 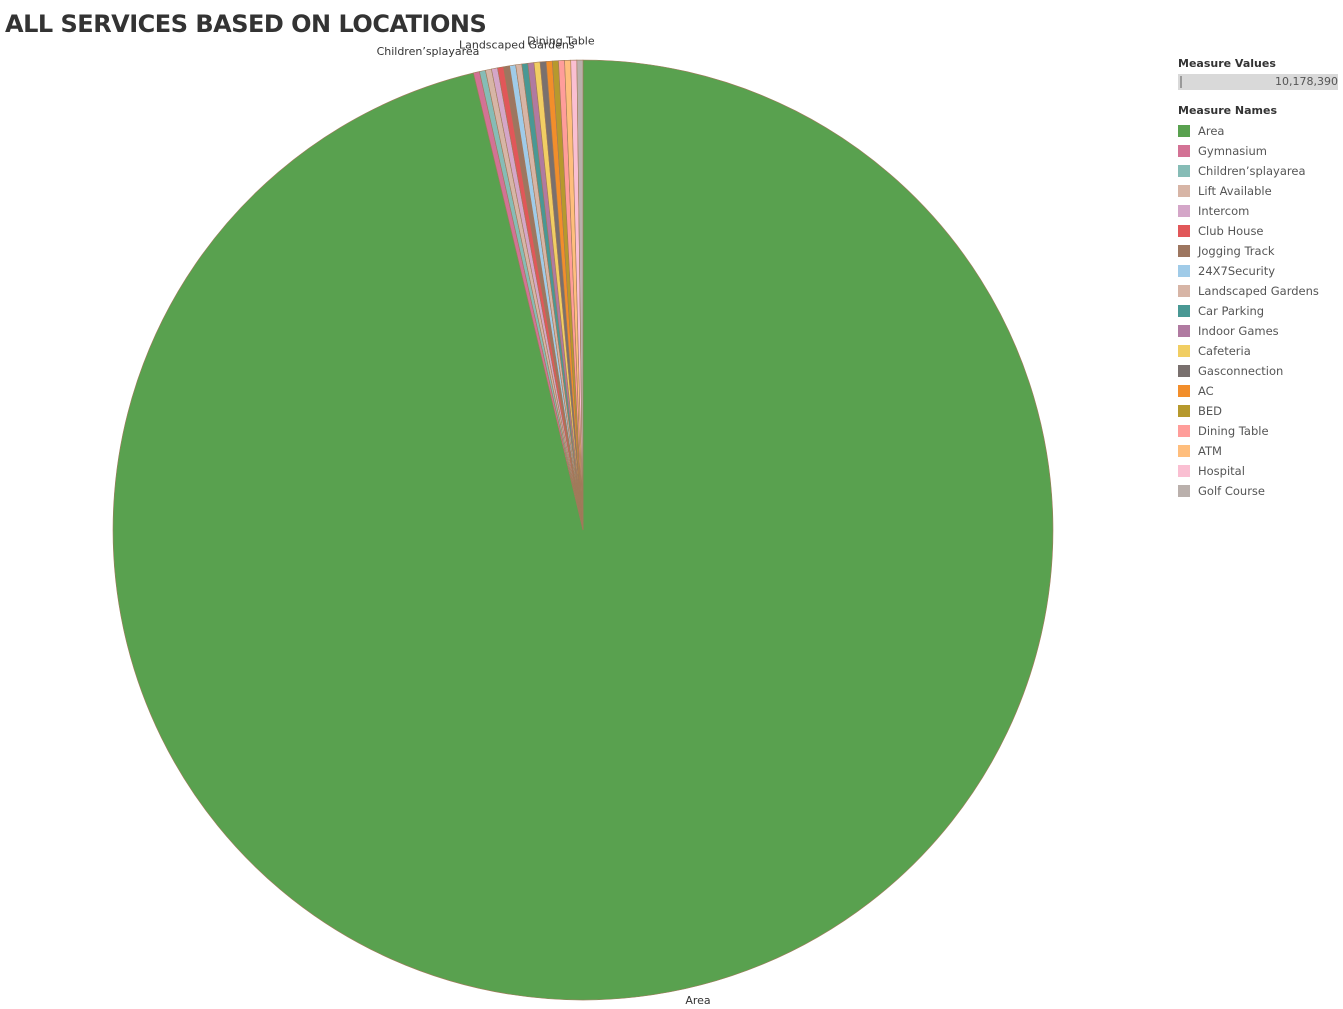 I want to click on legend-item-dining-table: Dining Table, so click(x=1258, y=431).